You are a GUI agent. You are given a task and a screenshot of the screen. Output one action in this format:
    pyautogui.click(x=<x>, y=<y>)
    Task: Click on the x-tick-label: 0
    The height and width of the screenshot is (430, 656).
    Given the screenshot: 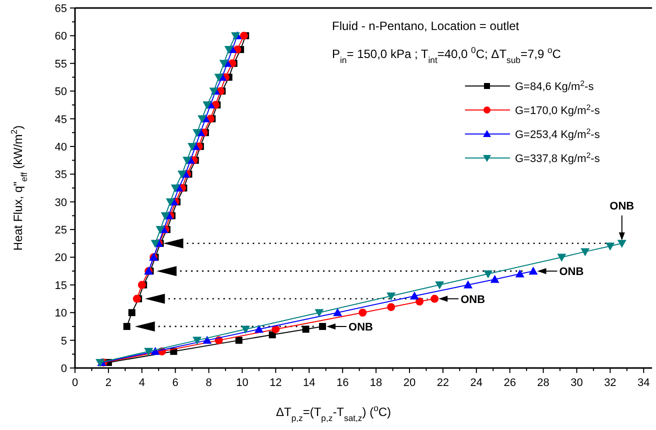 What is the action you would take?
    pyautogui.click(x=75, y=383)
    